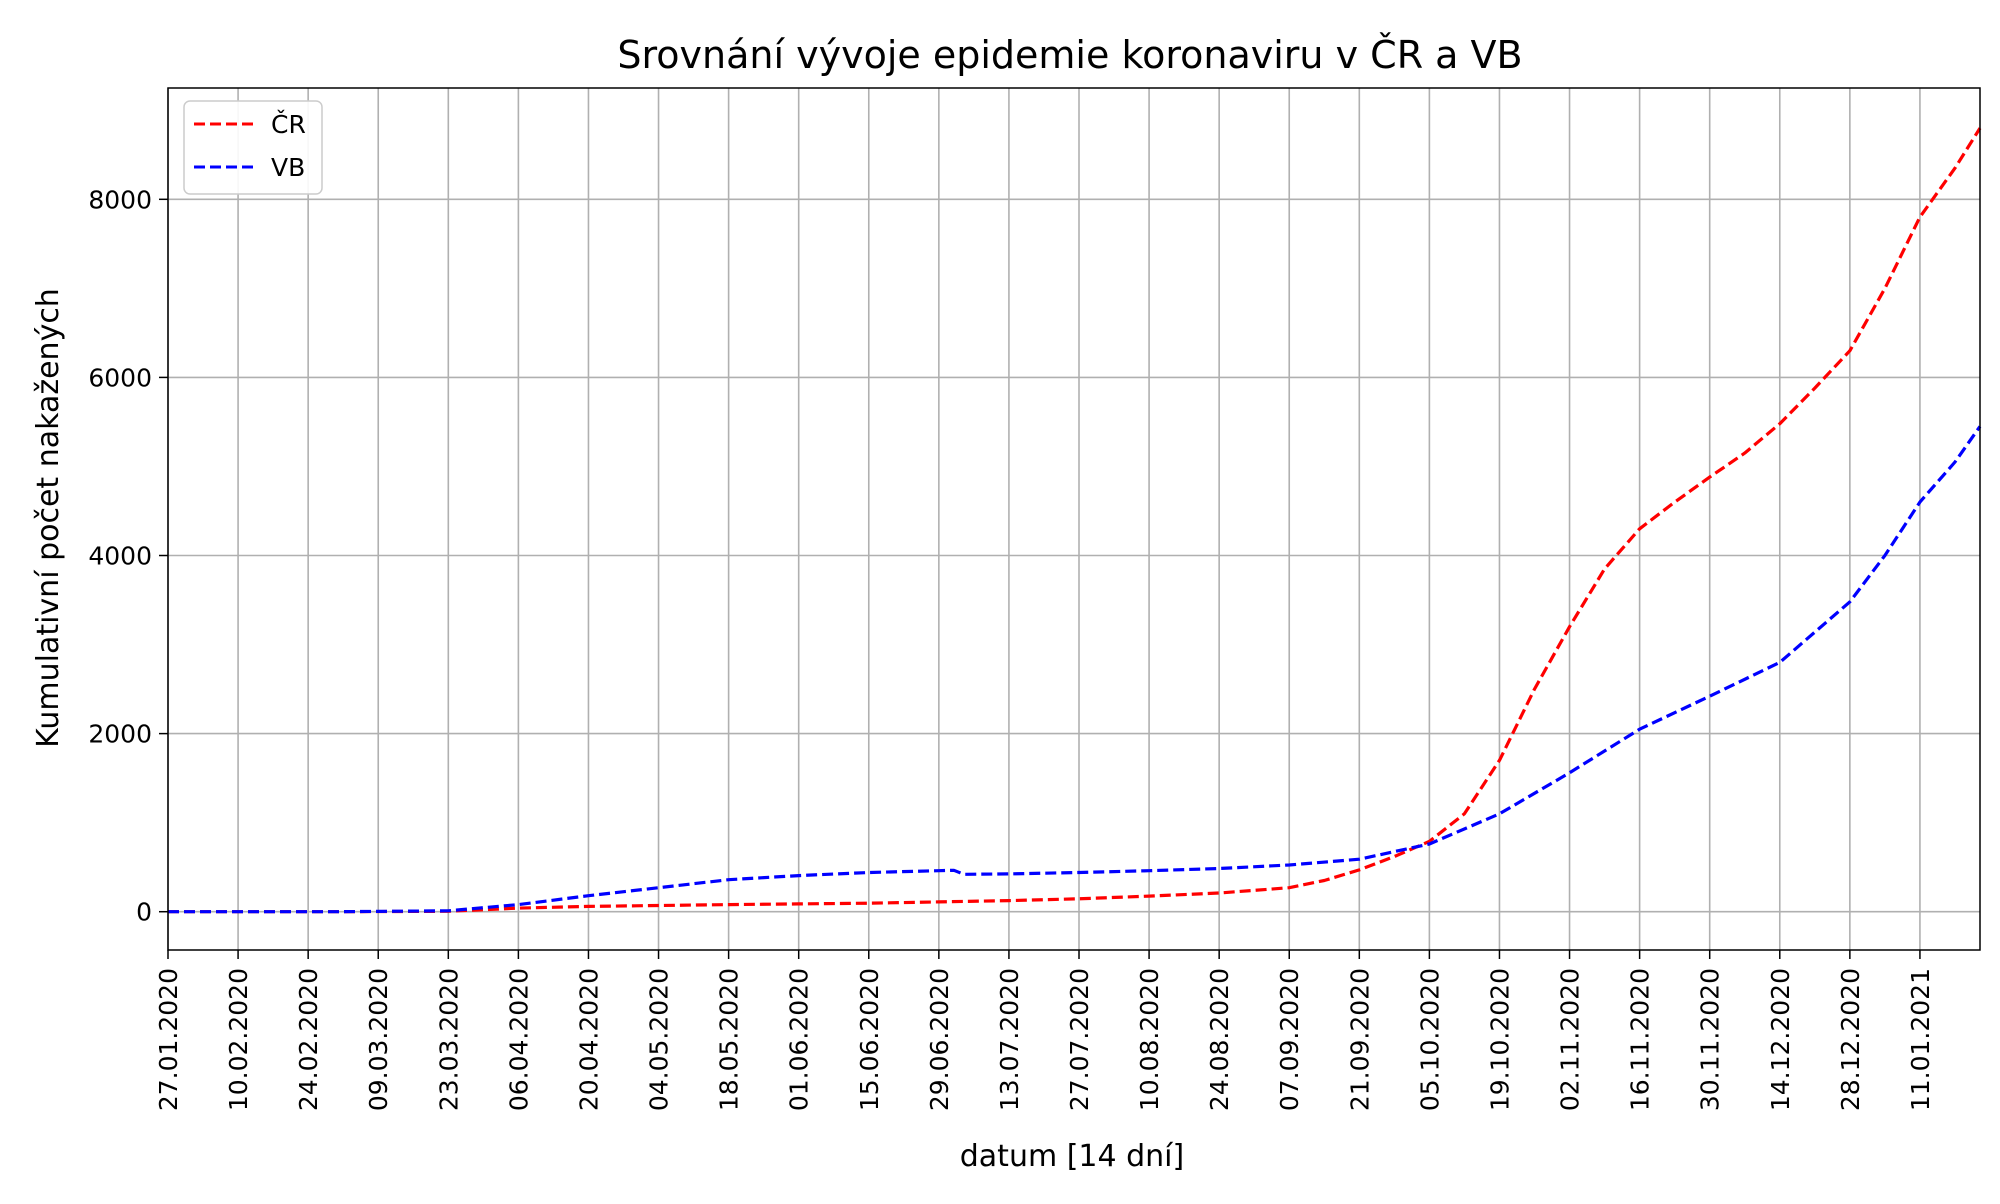 Image resolution: width=2000 pixels, height=1204 pixels. What do you see at coordinates (378, 1039) in the screenshot?
I see `x-tick-label: 09.03.2020` at bounding box center [378, 1039].